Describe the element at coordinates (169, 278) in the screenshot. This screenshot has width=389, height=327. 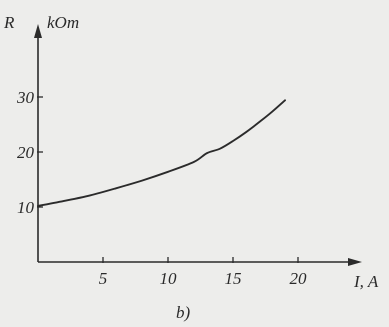
I see `x-tick-label: 10` at that location.